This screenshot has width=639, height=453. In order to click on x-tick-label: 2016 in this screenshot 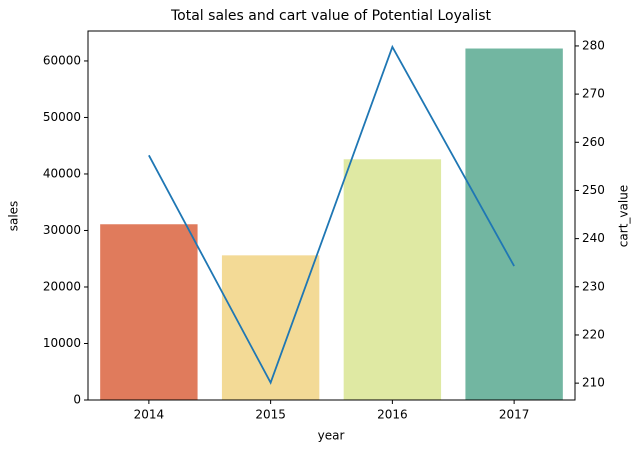, I will do `click(392, 415)`.